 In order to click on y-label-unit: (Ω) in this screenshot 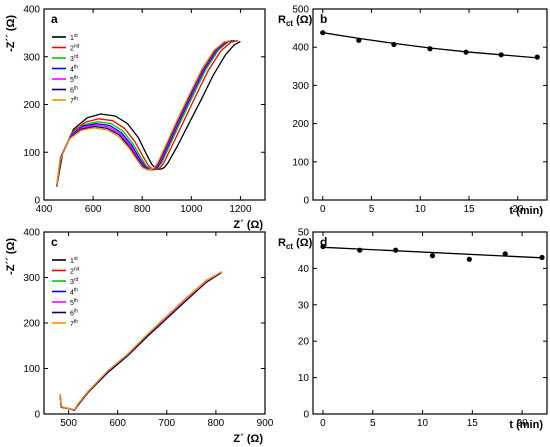, I will do `click(303, 20)`.